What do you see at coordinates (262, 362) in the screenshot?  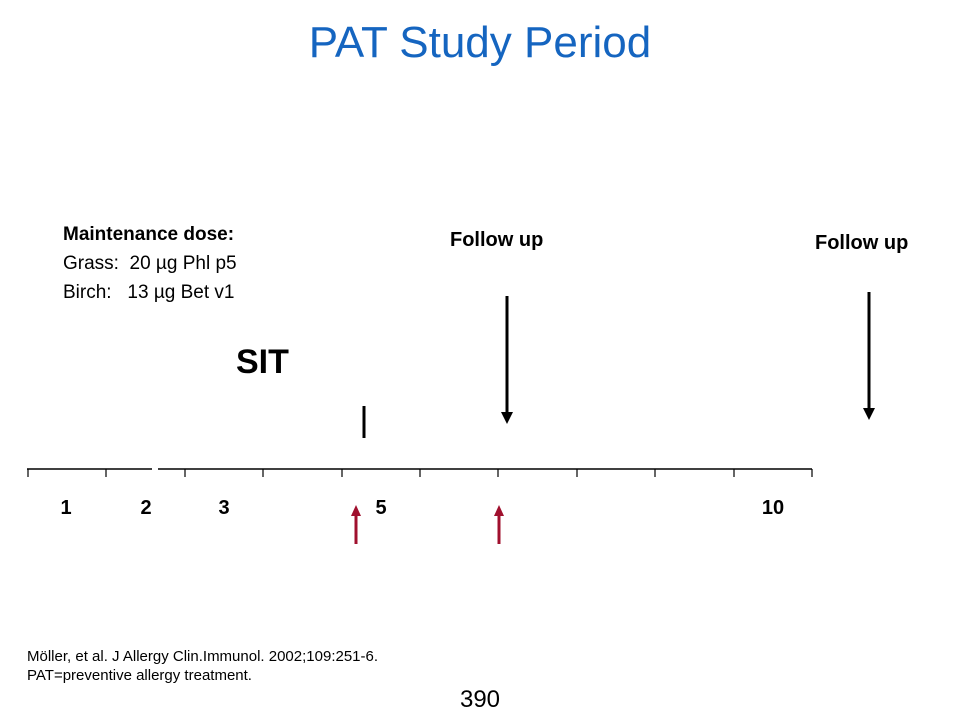 I see `sit-label: SIT` at bounding box center [262, 362].